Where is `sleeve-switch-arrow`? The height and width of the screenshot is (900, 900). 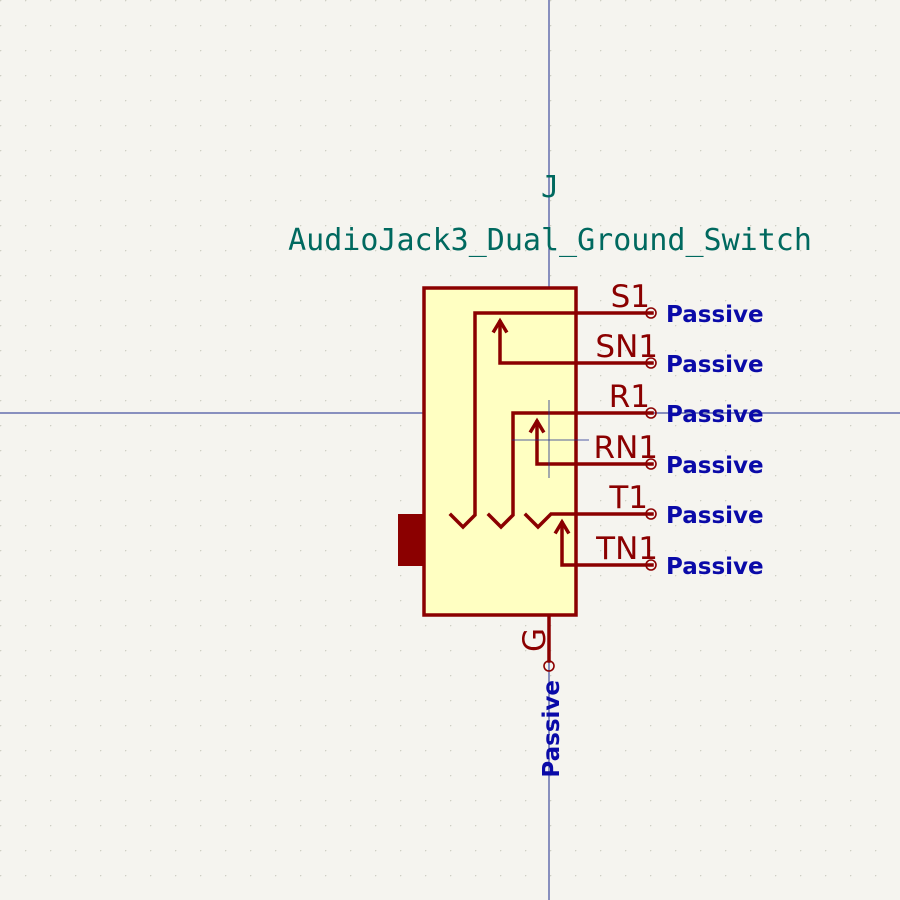 sleeve-switch-arrow is located at coordinates (500, 325).